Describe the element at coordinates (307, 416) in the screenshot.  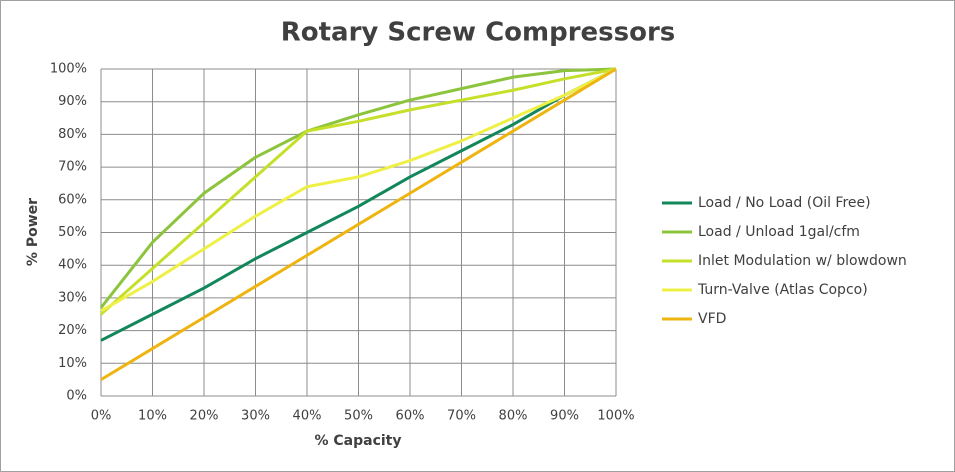
I see `x-tick-label: 40%` at that location.